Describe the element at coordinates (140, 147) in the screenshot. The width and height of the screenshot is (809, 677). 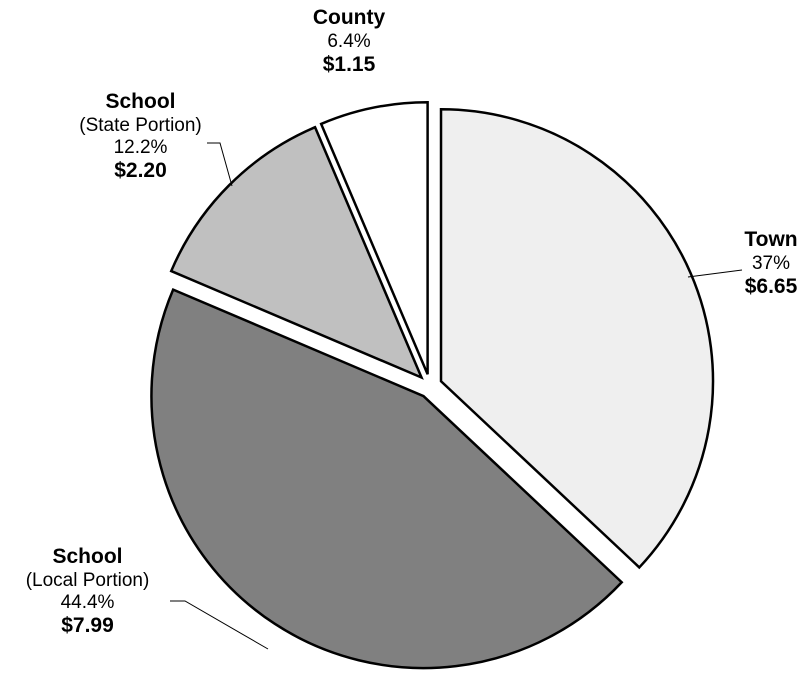
I see `label-school-state-percent: 12.2%` at that location.